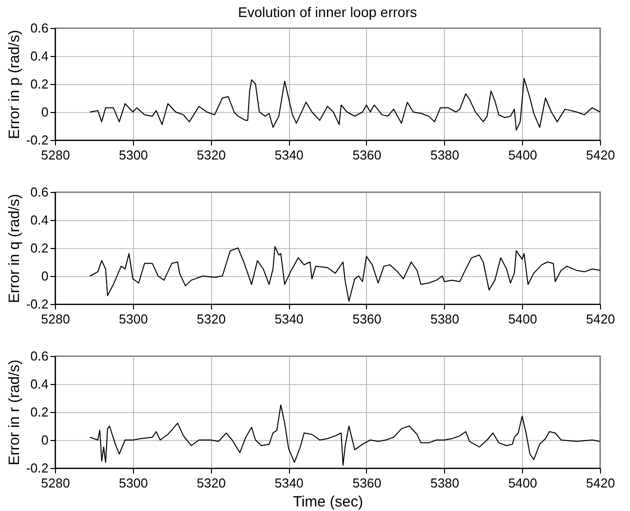  What do you see at coordinates (327, 12) in the screenshot?
I see `chart-title: Evolution of inner loop errors` at bounding box center [327, 12].